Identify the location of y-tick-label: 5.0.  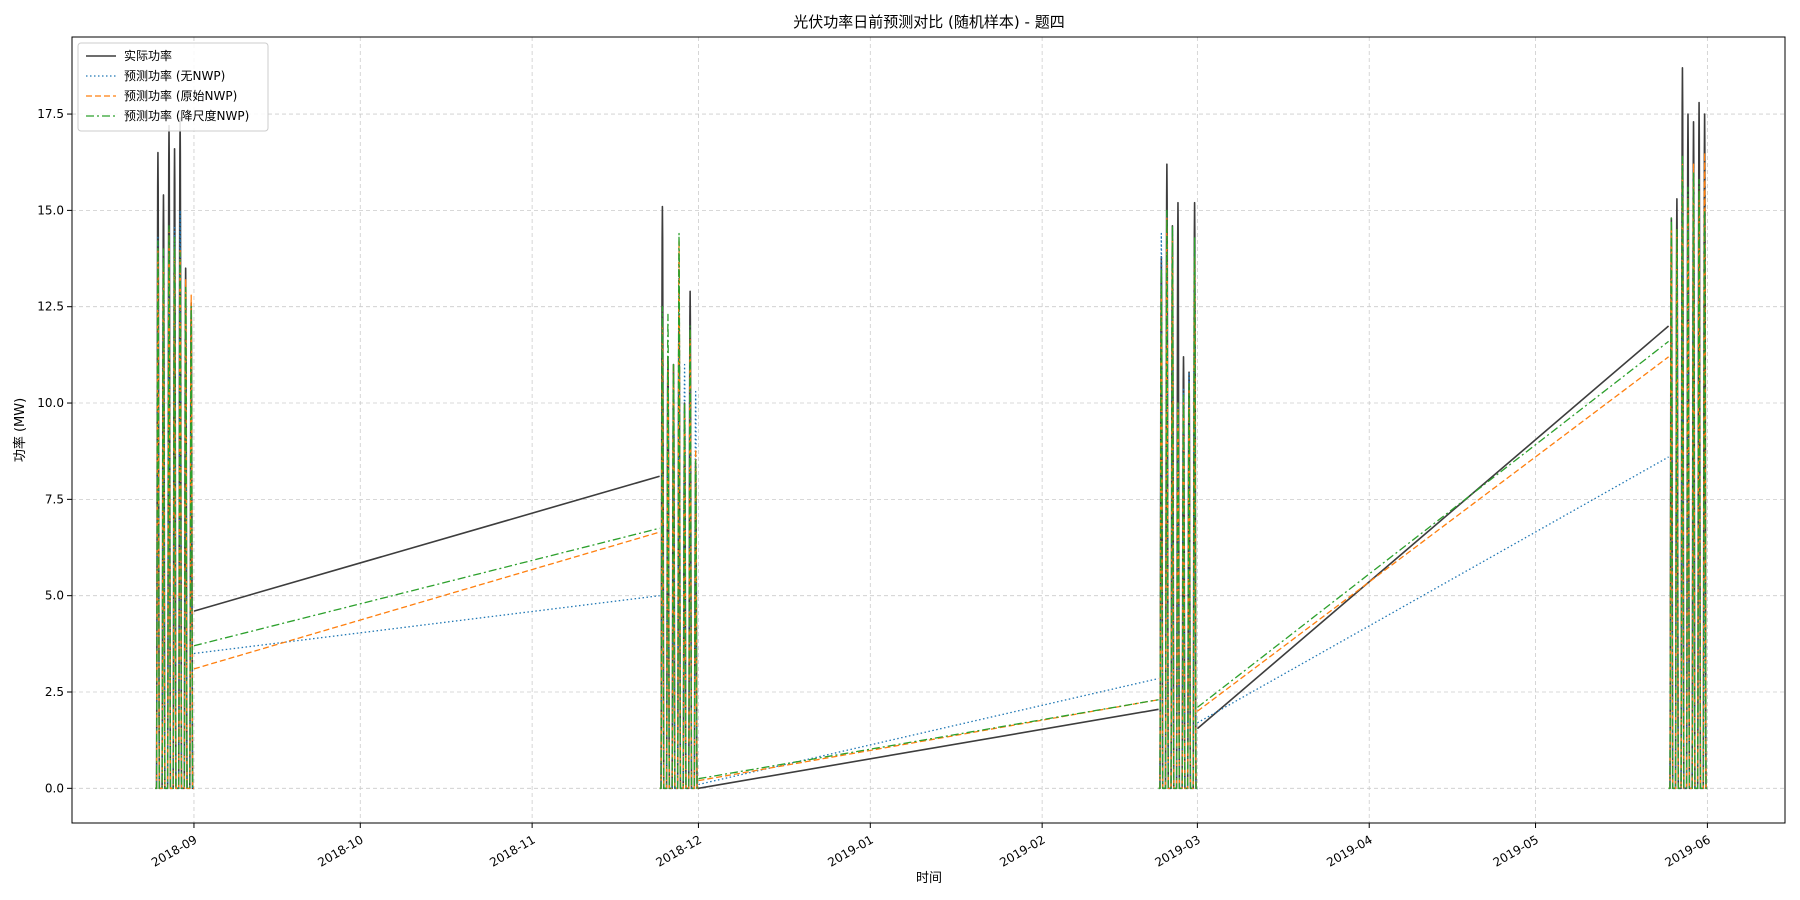
(54, 596).